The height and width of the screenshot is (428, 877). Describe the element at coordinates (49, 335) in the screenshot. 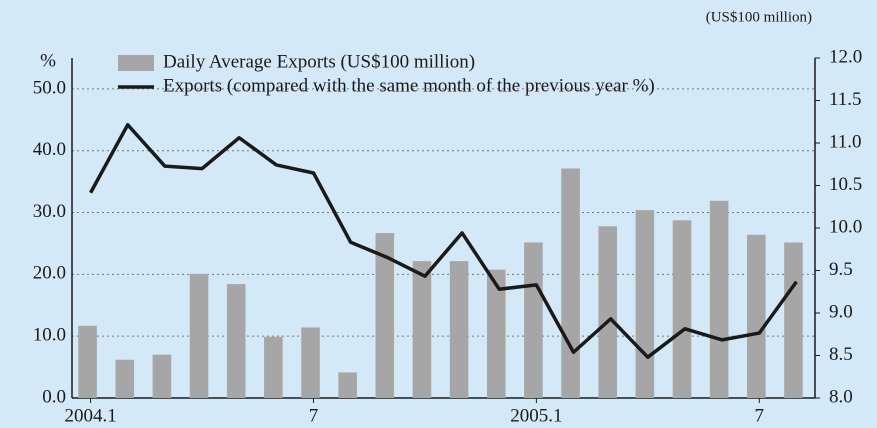

I see `y-tick-label: 10.0` at that location.